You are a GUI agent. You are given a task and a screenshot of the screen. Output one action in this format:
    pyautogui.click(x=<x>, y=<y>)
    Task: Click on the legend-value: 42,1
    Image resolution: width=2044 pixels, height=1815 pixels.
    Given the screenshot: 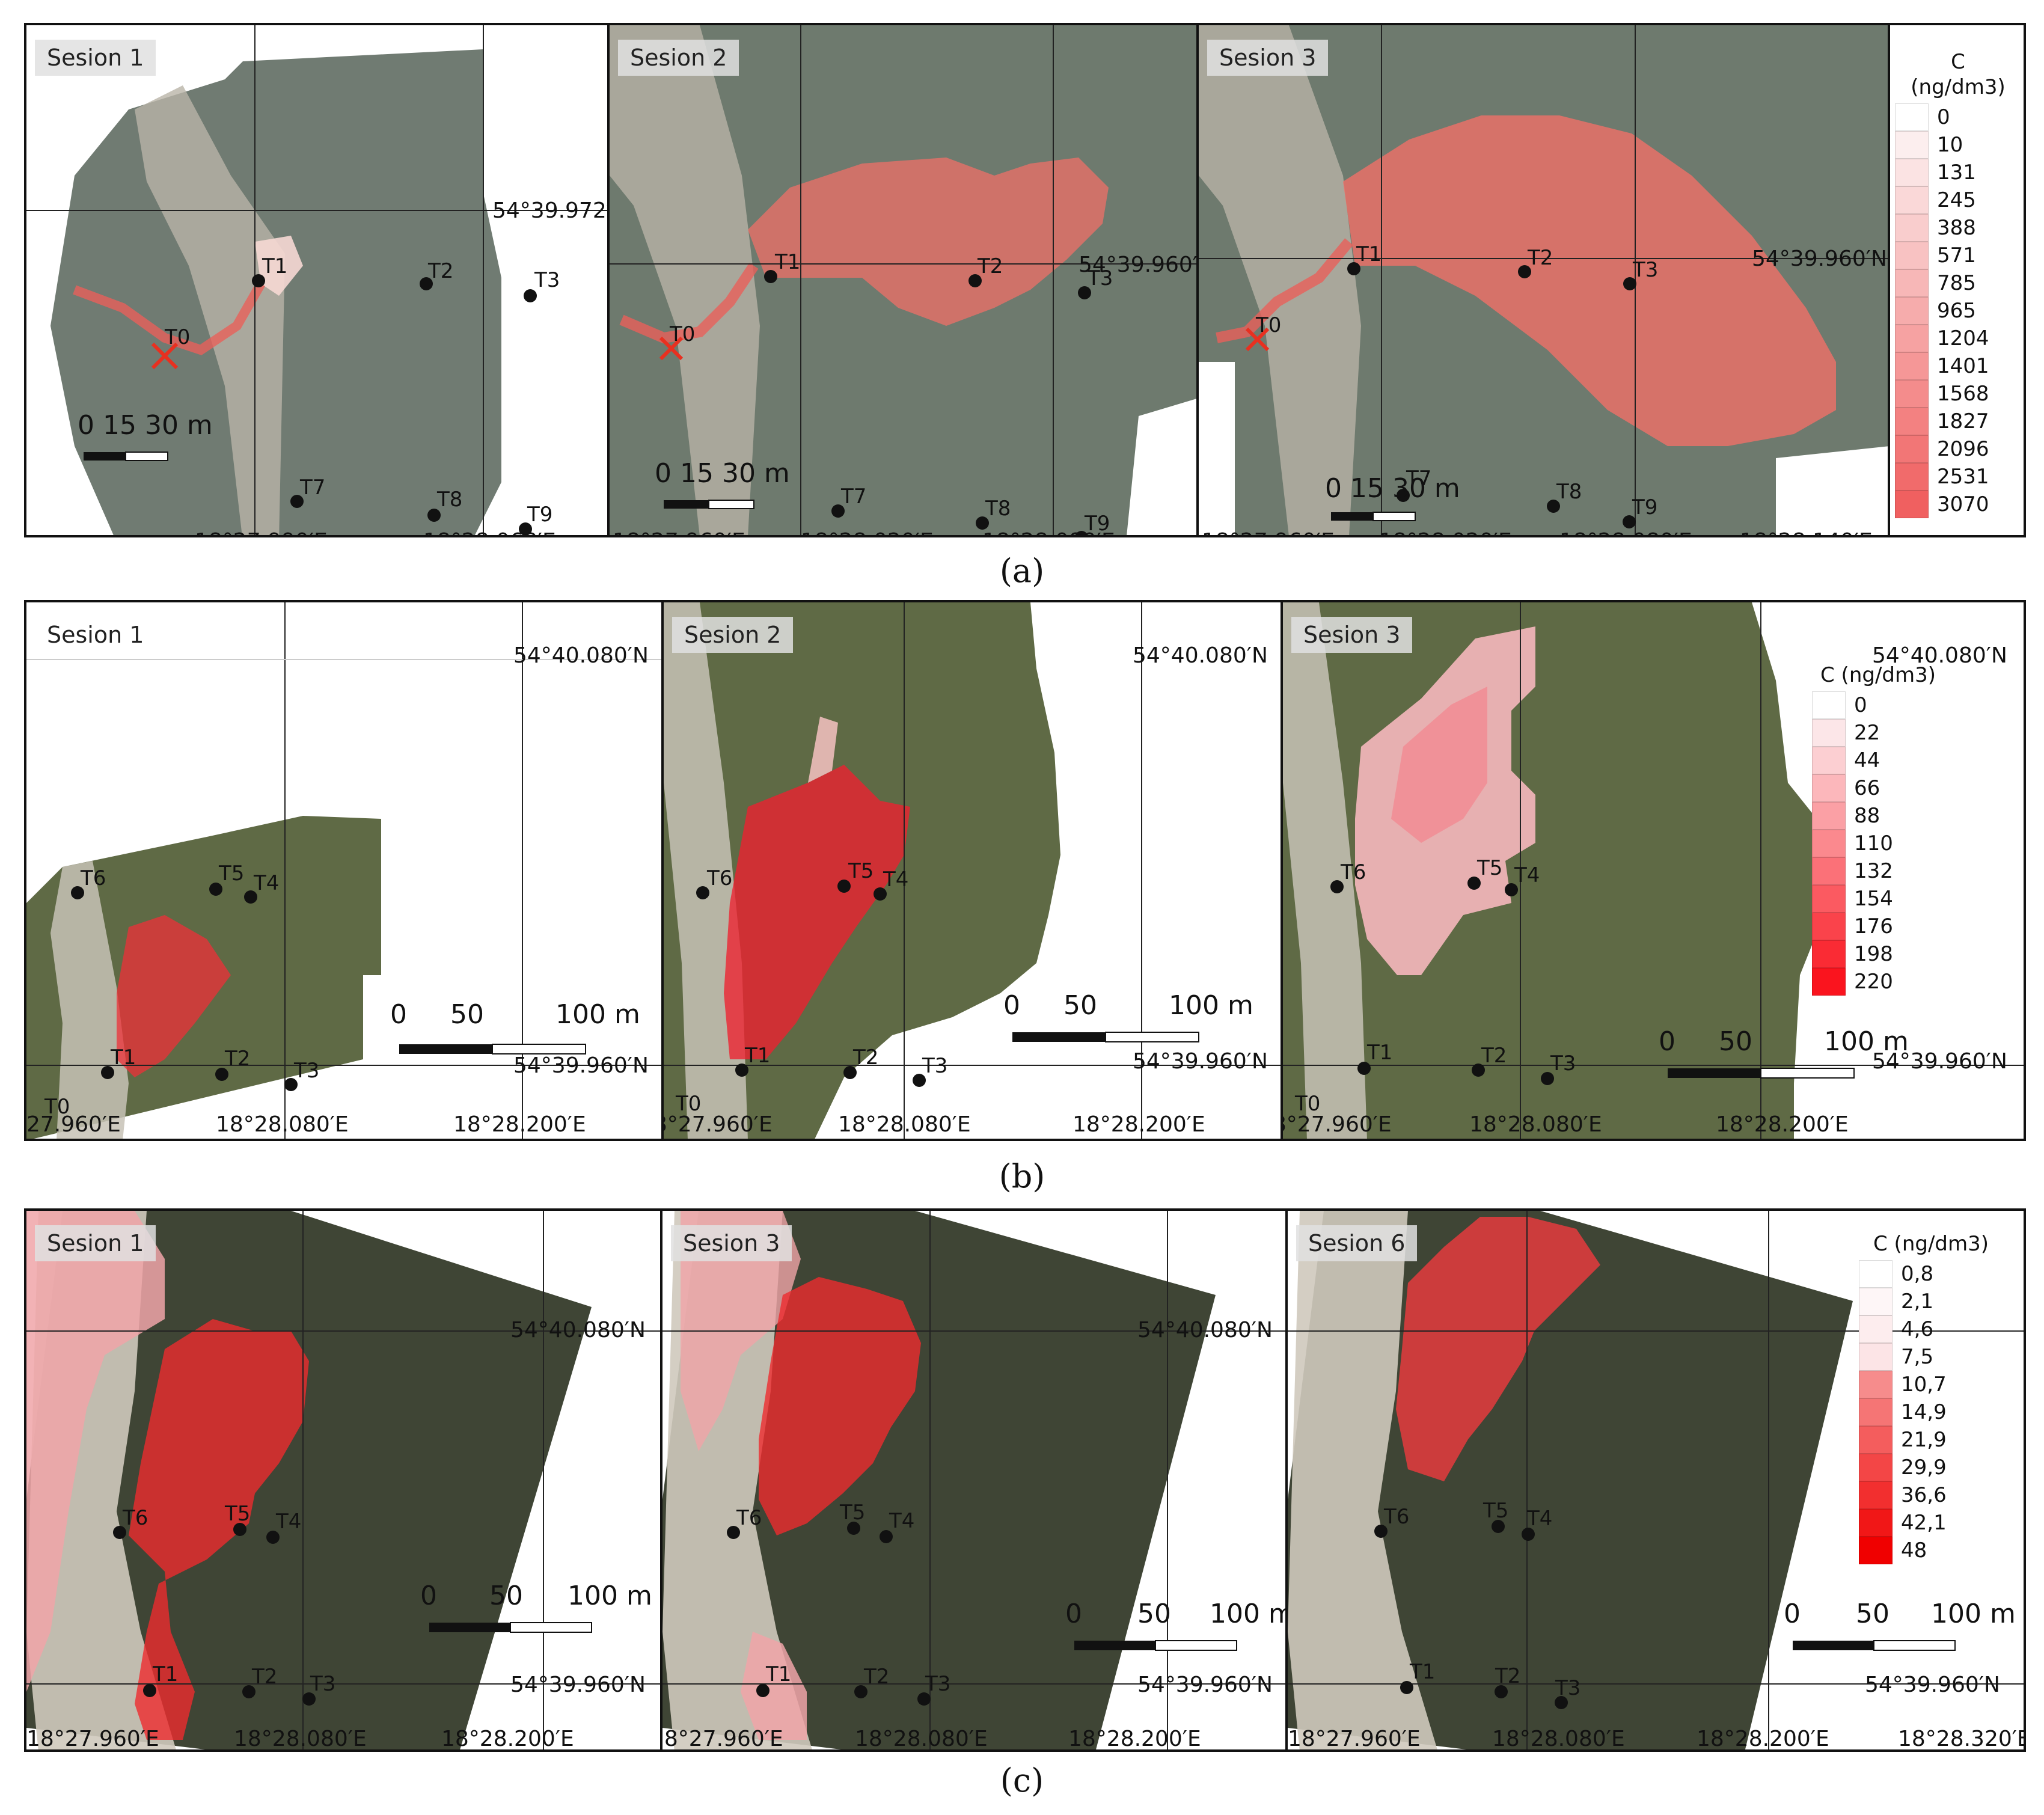 What is the action you would take?
    pyautogui.click(x=1924, y=1523)
    